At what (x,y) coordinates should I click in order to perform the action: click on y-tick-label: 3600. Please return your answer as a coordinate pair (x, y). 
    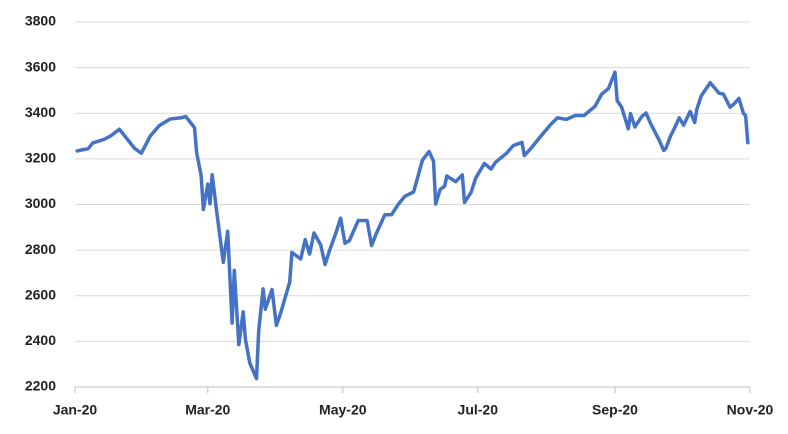
    Looking at the image, I should click on (40, 66).